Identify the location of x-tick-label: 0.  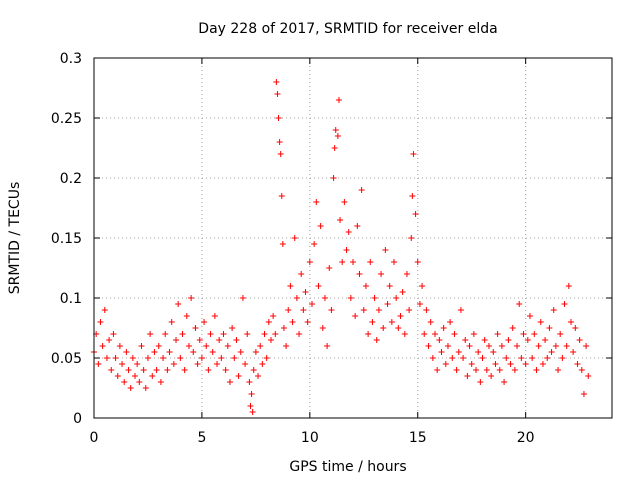
(94, 438).